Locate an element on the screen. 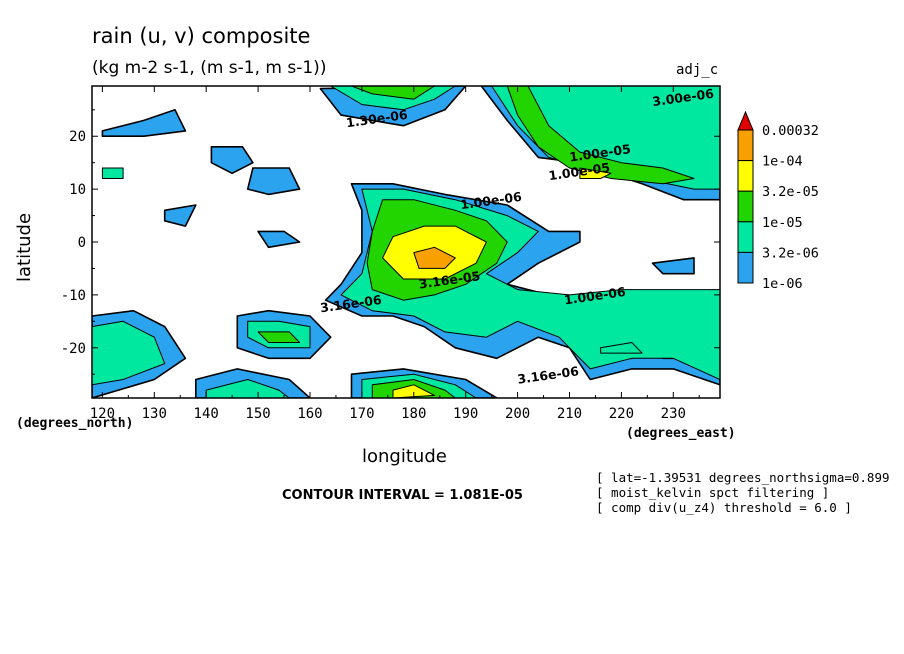  x-axis-label: longitude is located at coordinates (404, 456).